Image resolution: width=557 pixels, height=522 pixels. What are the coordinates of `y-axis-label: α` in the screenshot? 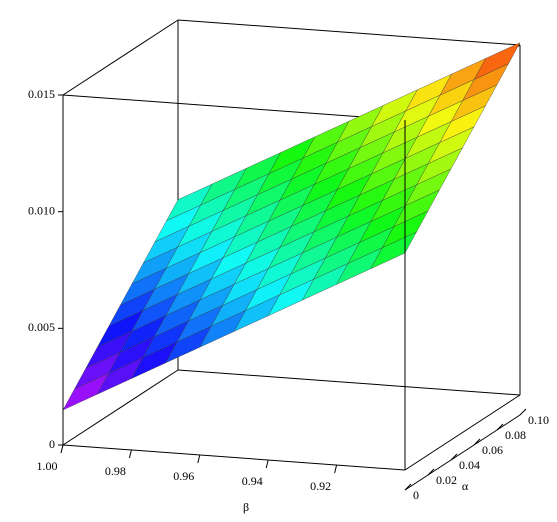 It's located at (465, 486).